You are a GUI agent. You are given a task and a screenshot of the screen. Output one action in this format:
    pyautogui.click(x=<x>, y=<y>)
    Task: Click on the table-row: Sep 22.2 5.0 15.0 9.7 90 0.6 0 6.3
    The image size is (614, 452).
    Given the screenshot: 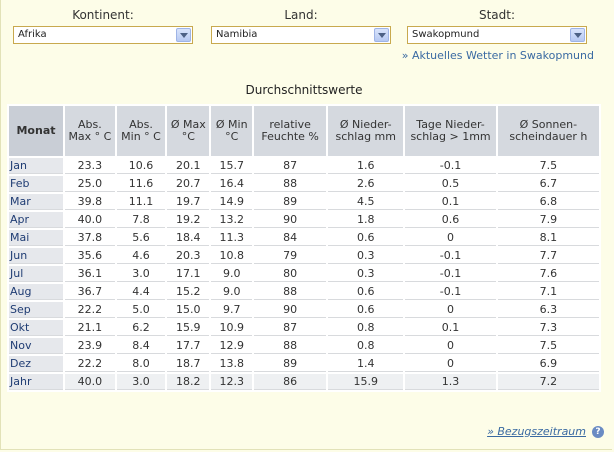 What is the action you would take?
    pyautogui.click(x=304, y=310)
    